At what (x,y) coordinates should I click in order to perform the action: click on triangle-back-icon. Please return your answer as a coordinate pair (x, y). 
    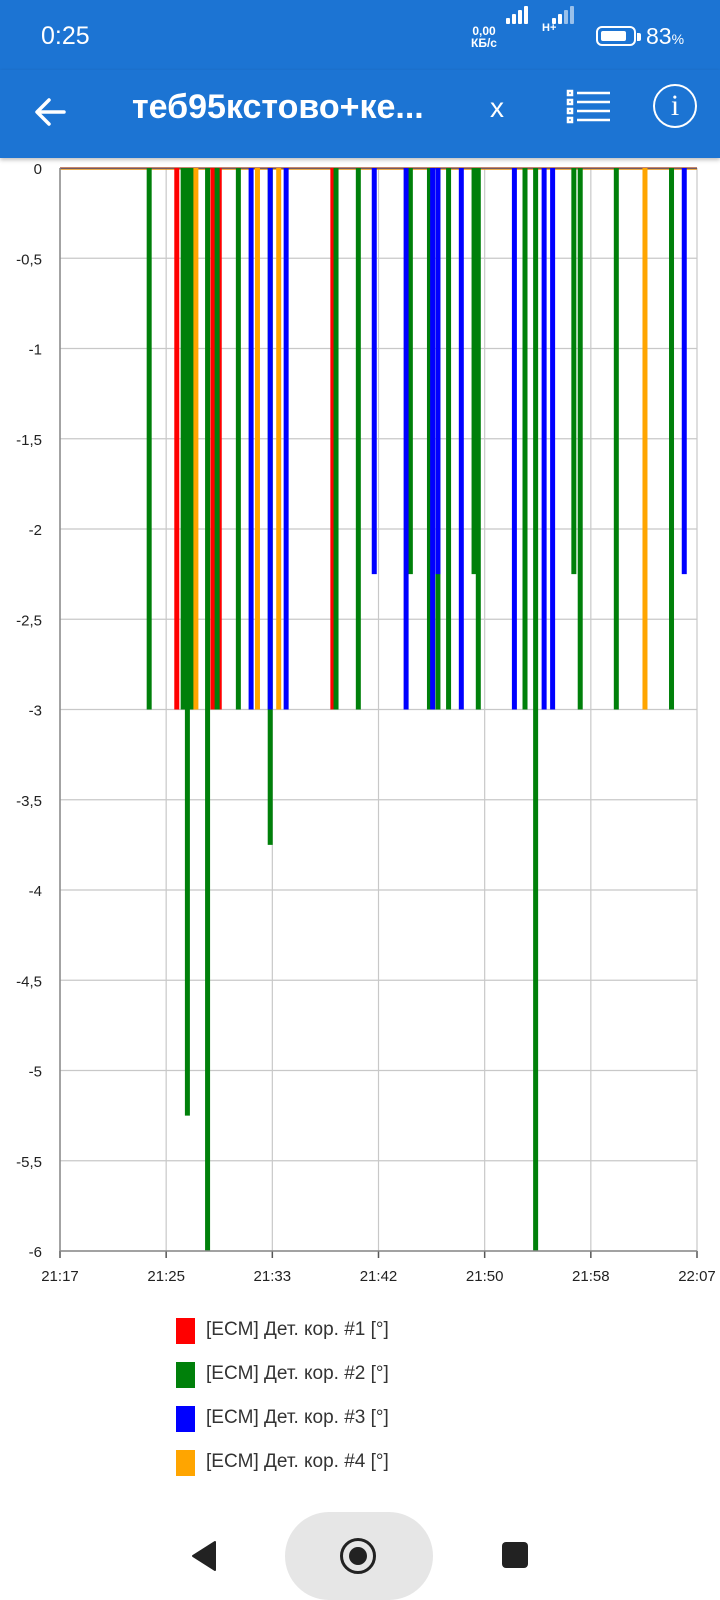
    Looking at the image, I should click on (204, 1556).